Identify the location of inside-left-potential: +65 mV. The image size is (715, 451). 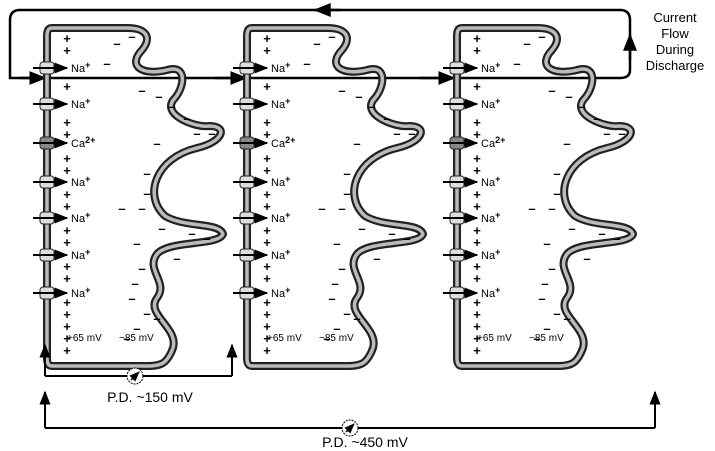
(284, 338).